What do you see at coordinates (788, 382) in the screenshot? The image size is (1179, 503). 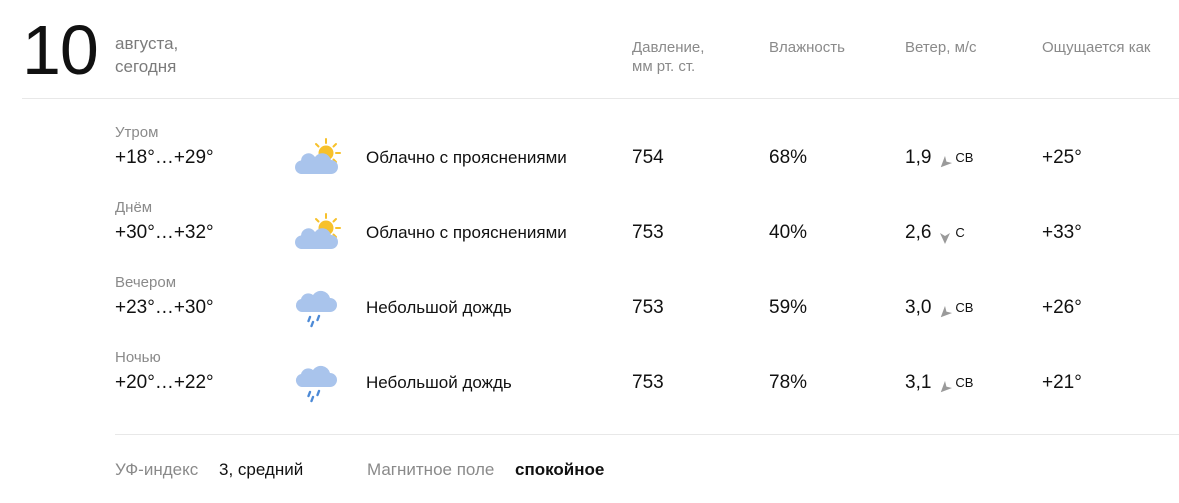 I see `humidity-value: 78%` at bounding box center [788, 382].